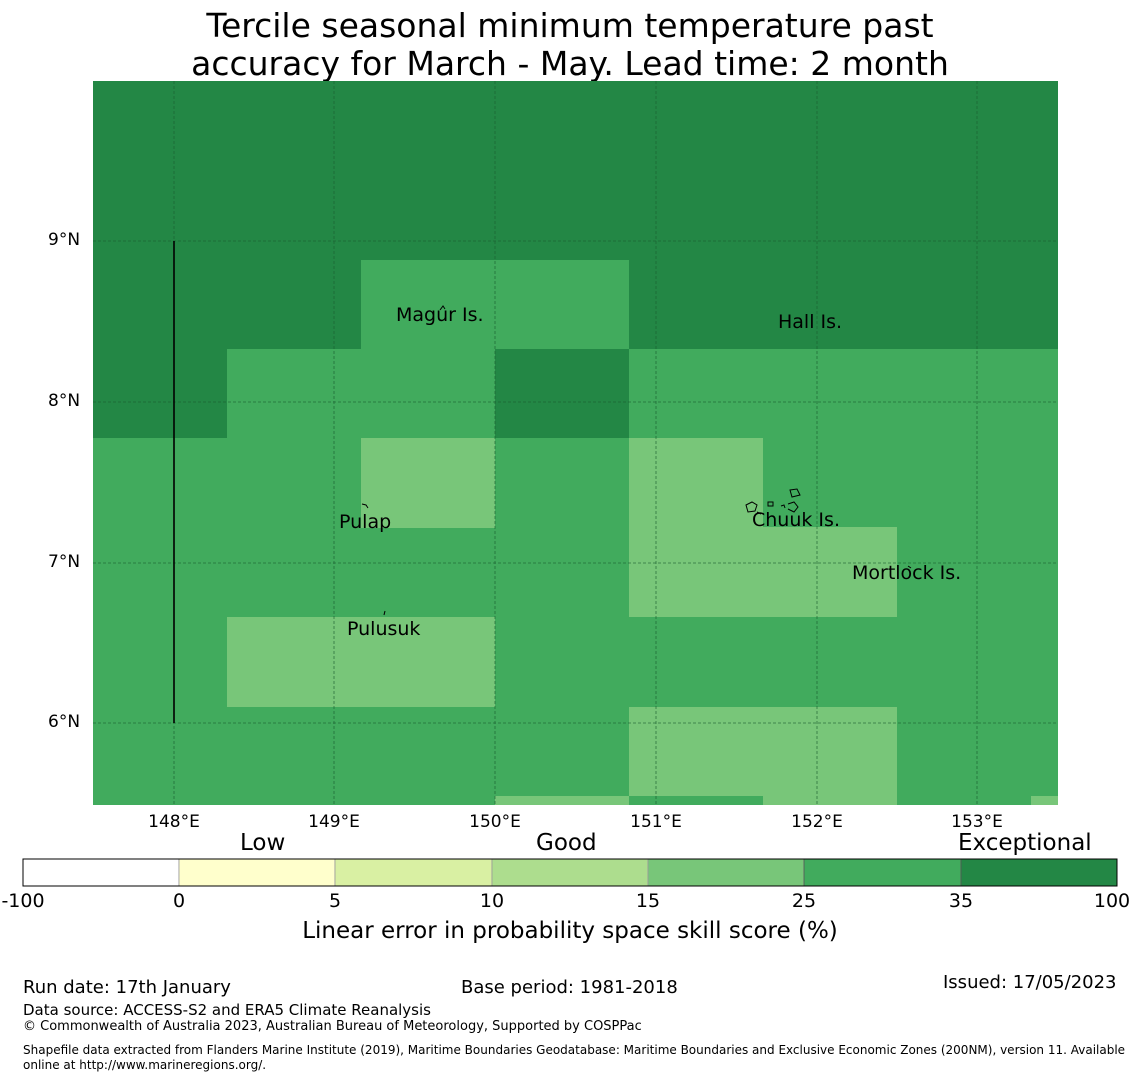 The image size is (1140, 1080). What do you see at coordinates (384, 629) in the screenshot?
I see `place-label-pulusuk: Pulusuk` at bounding box center [384, 629].